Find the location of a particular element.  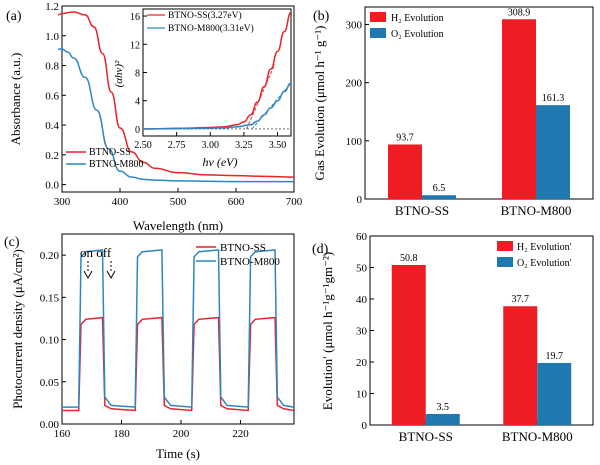

y-tick-label: 0.10 is located at coordinates (50, 341).